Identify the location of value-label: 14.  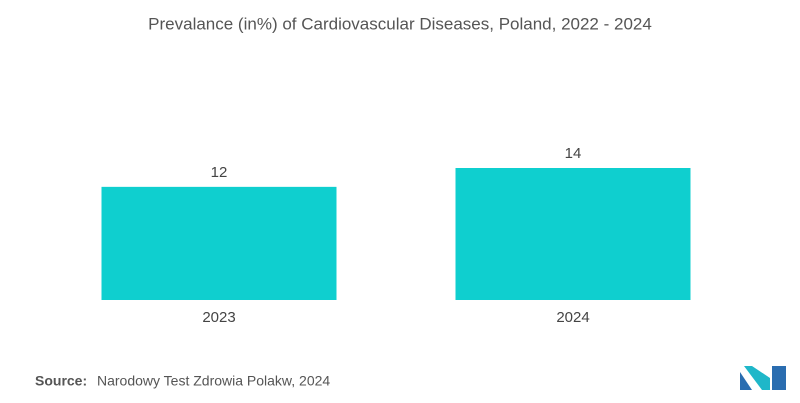
(573, 153).